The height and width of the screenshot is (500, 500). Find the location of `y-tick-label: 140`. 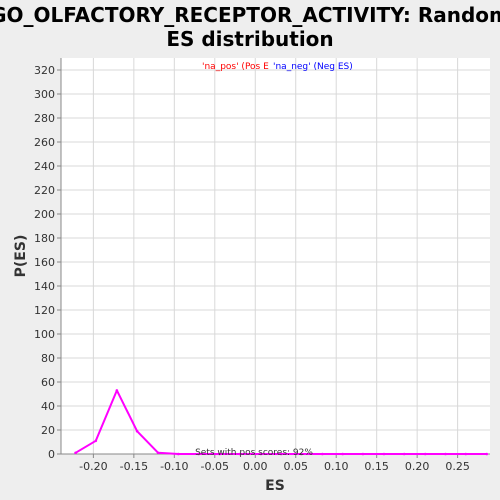

y-tick-label: 140 is located at coordinates (44, 286).